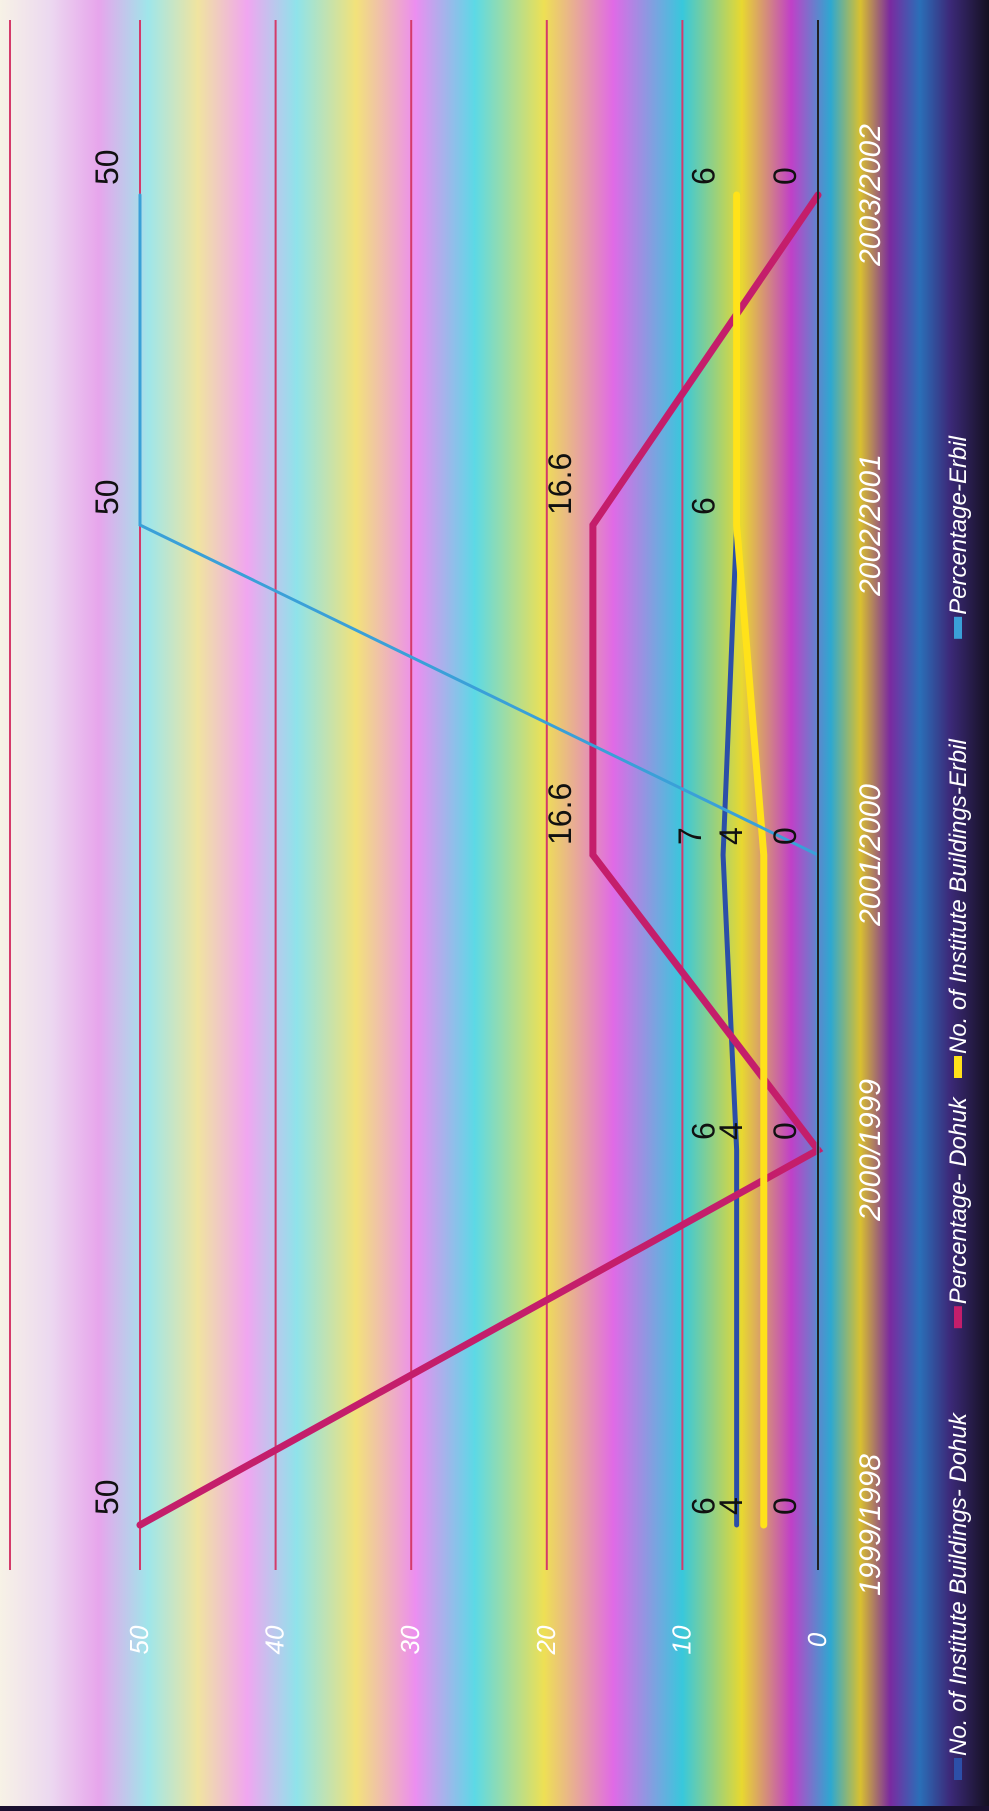 This screenshot has height=1811, width=989. What do you see at coordinates (690, 836) in the screenshot?
I see `data-label: 7` at bounding box center [690, 836].